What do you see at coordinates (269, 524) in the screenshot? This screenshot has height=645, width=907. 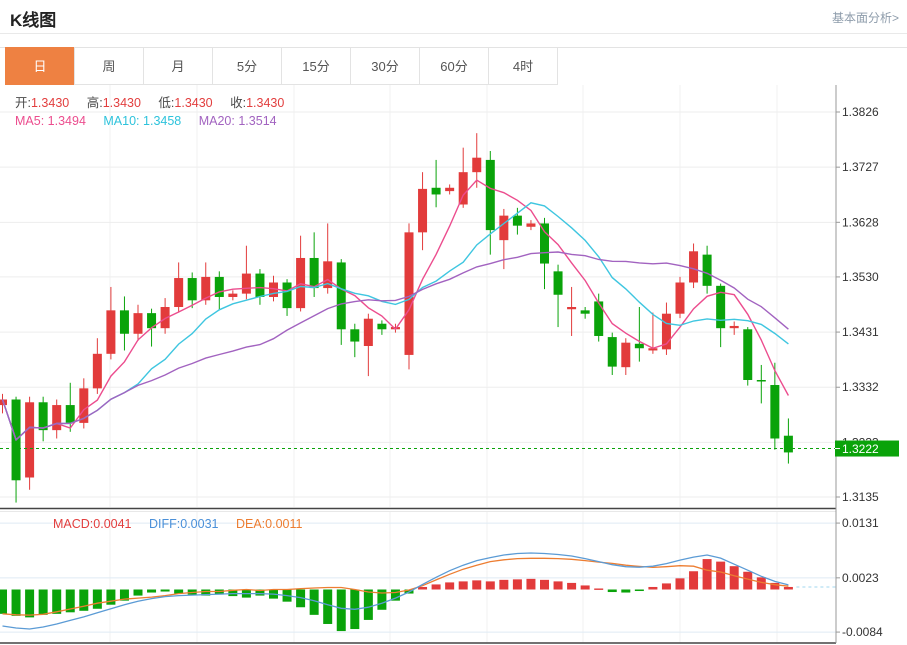 I see `dea-value: DEA:0.0011` at bounding box center [269, 524].